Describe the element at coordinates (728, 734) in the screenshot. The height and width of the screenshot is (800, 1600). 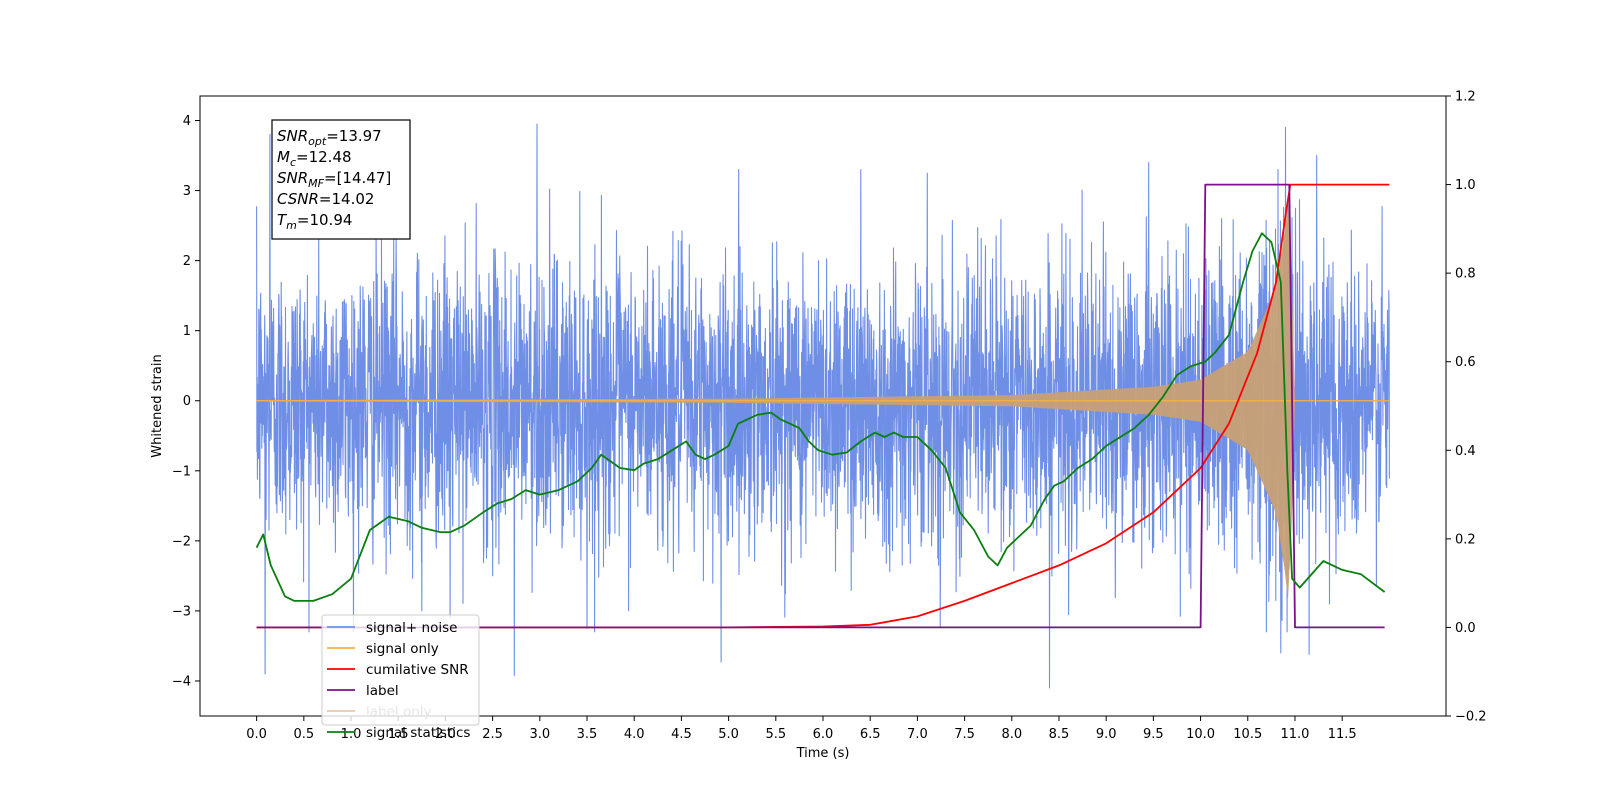
I see `x-tick-label: 5.0` at that location.